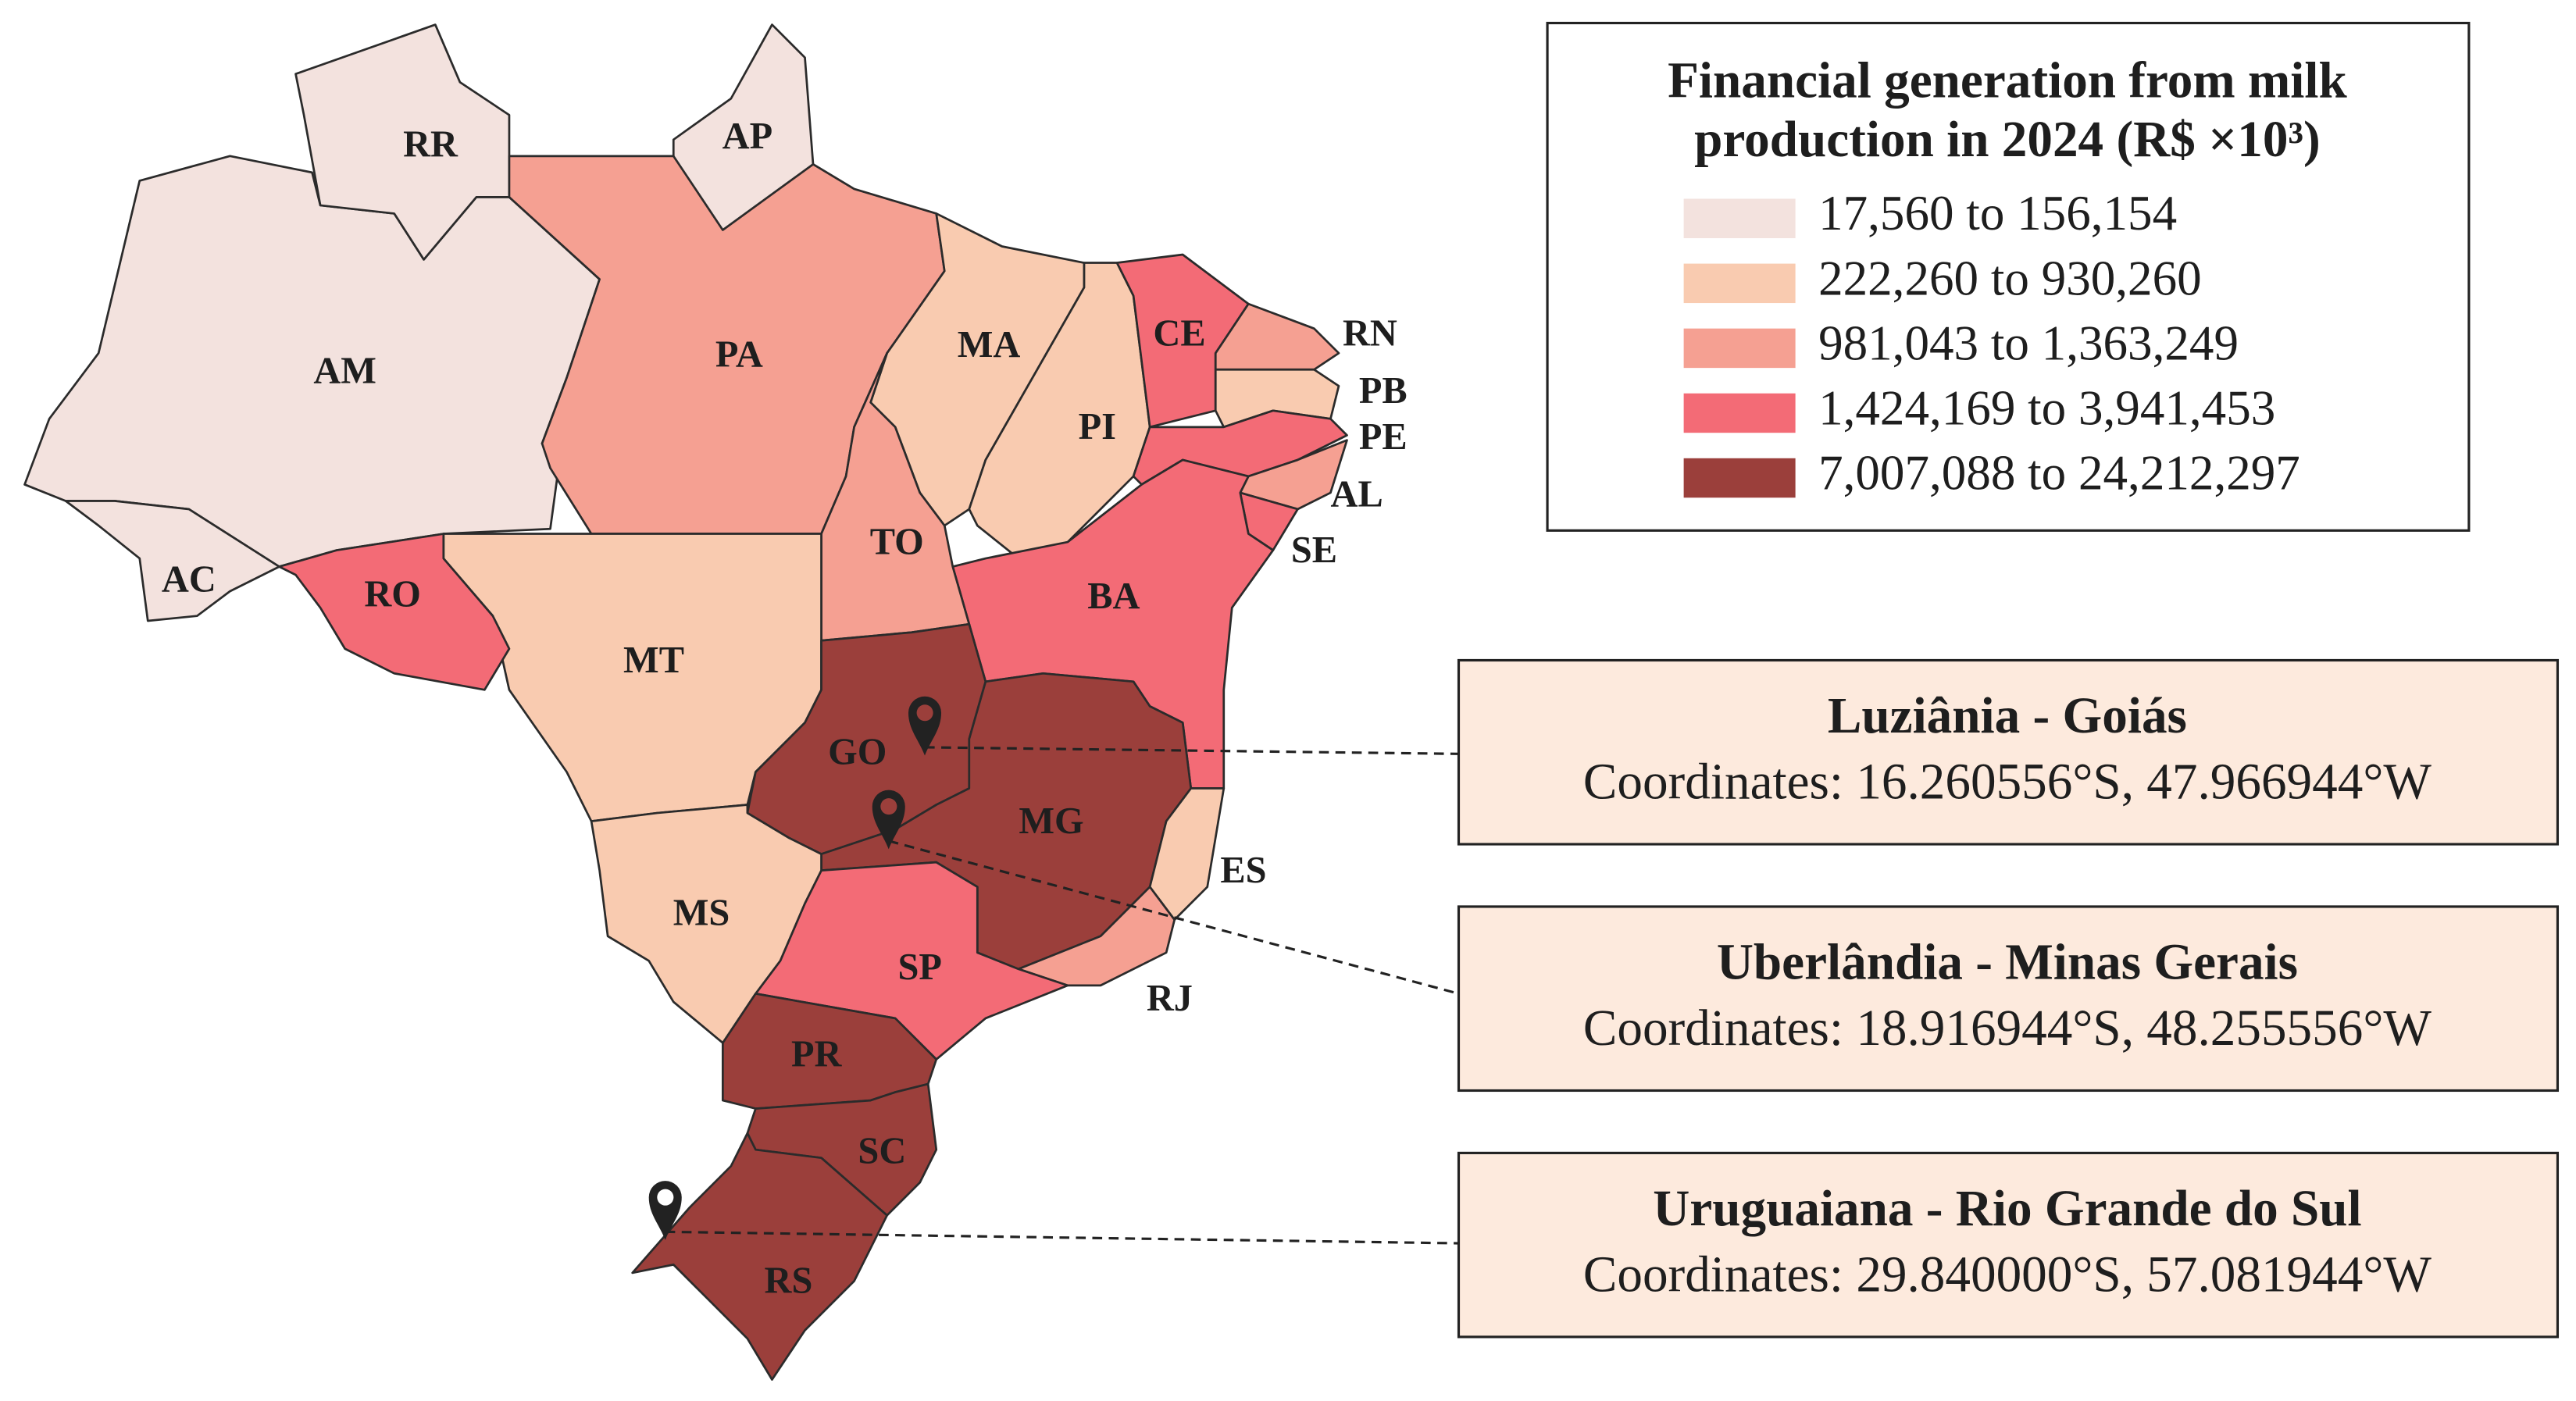 The width and height of the screenshot is (2576, 1401). What do you see at coordinates (653, 660) in the screenshot?
I see `state-label: MT` at bounding box center [653, 660].